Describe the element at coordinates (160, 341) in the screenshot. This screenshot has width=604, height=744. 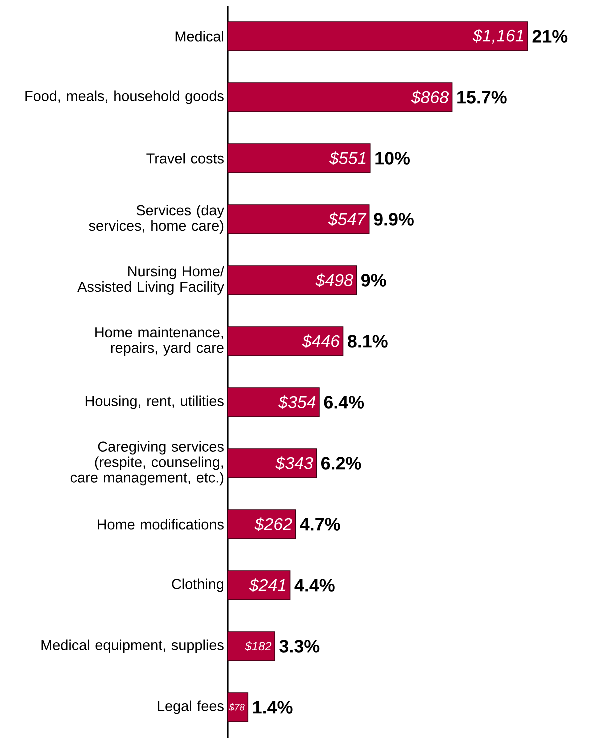
I see `y-tick-label: Home maintenance, repairs, yard care` at that location.